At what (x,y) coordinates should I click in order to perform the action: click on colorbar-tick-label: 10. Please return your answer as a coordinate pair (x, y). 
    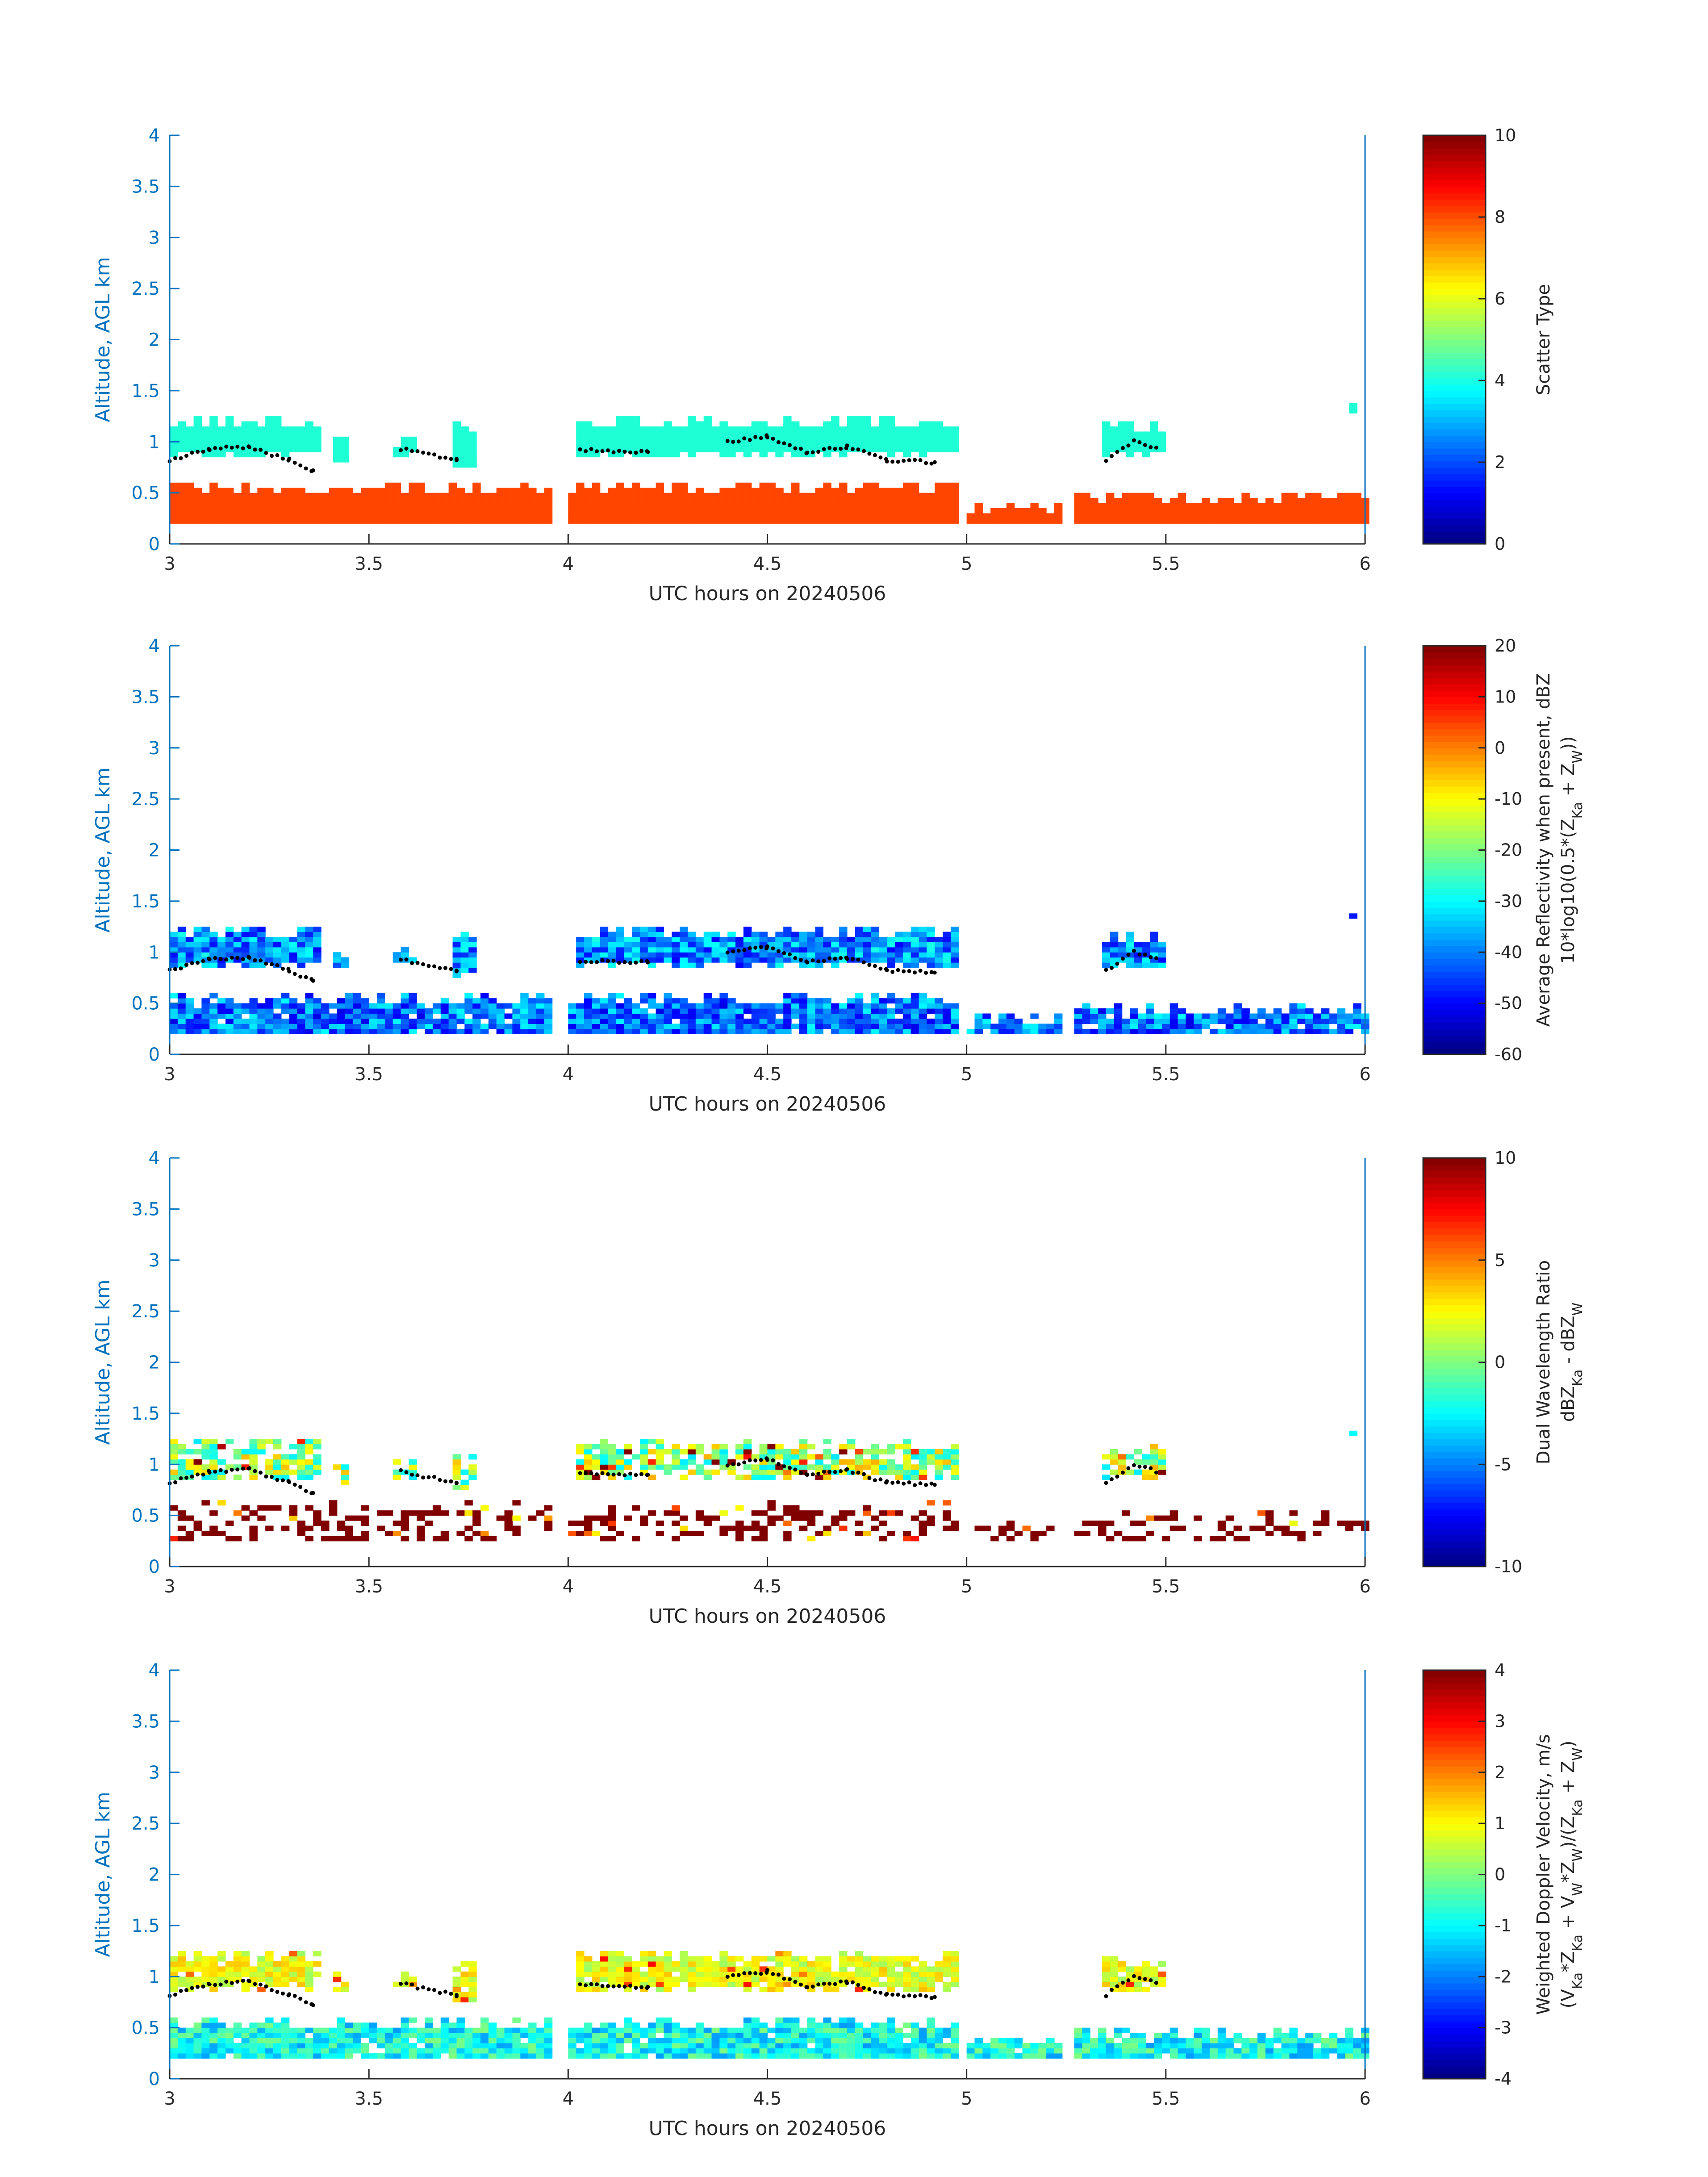
    Looking at the image, I should click on (1505, 135).